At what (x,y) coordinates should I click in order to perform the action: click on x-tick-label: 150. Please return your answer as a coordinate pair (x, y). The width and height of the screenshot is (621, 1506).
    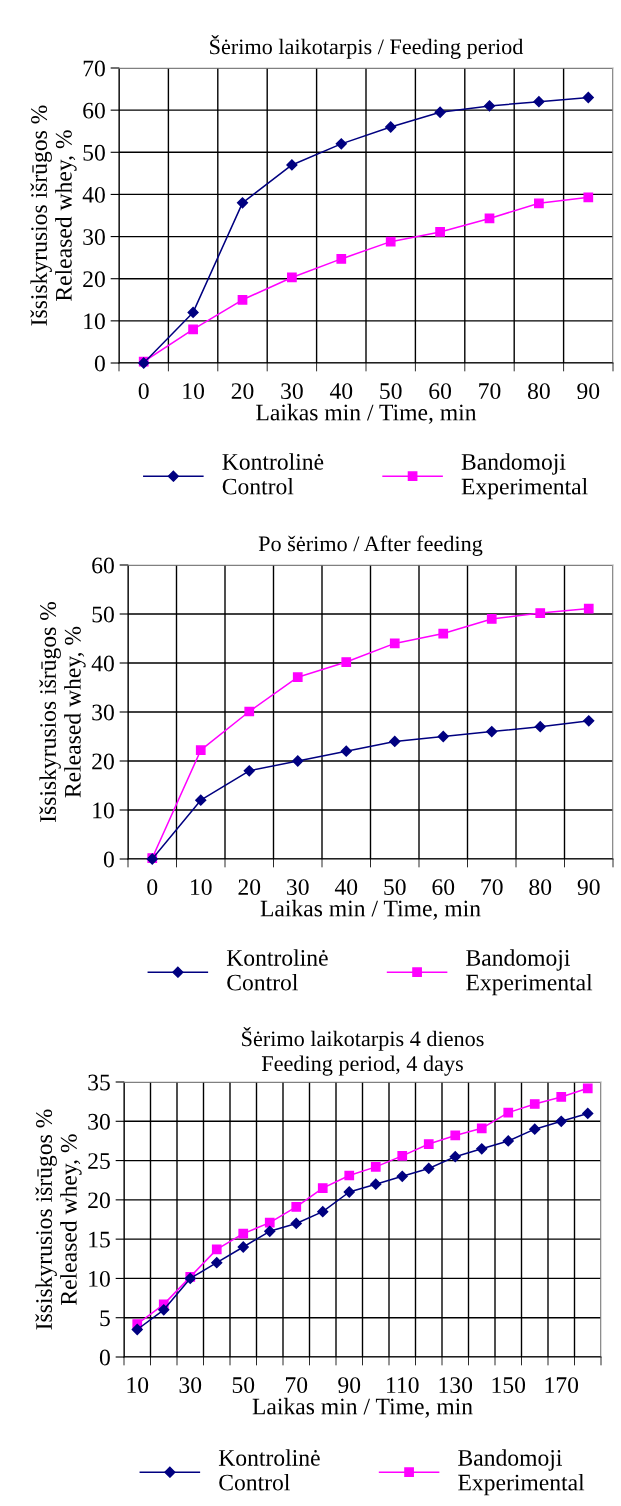
    Looking at the image, I should click on (509, 1385).